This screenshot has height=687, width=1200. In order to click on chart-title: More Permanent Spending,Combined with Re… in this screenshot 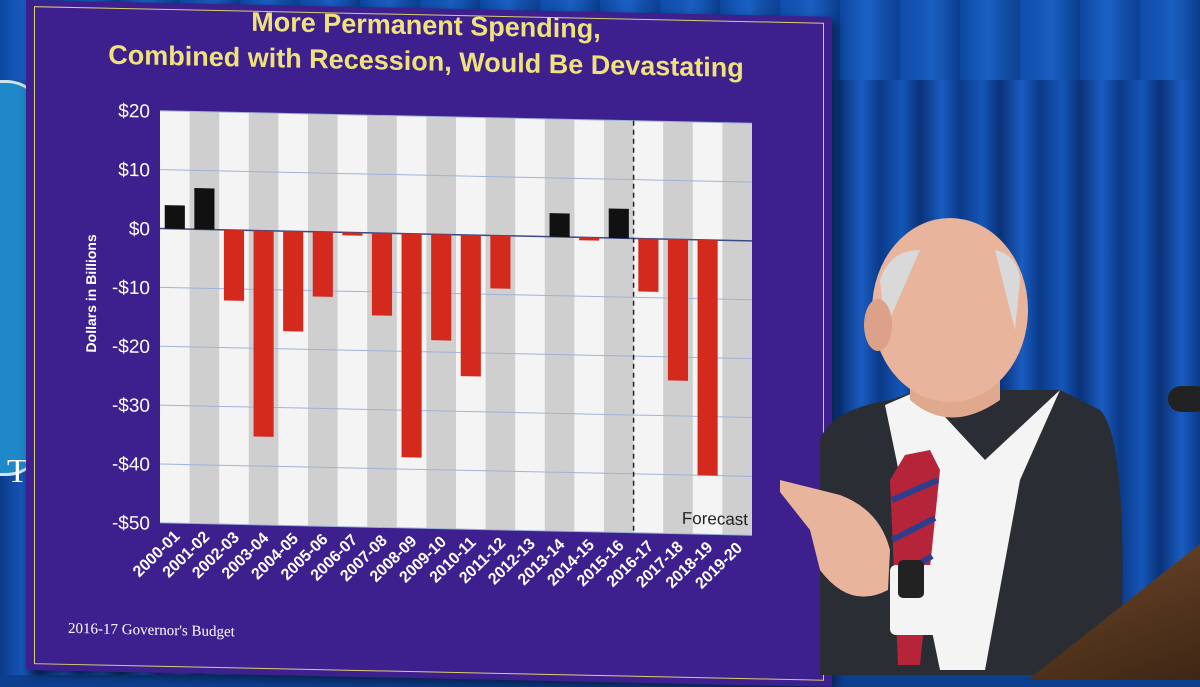, I will do `click(426, 45)`.